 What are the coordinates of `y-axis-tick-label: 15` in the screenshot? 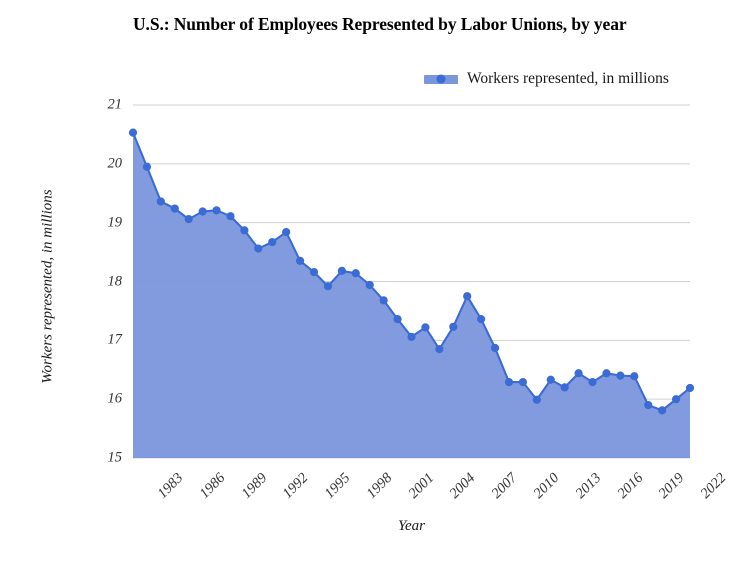 It's located at (115, 457).